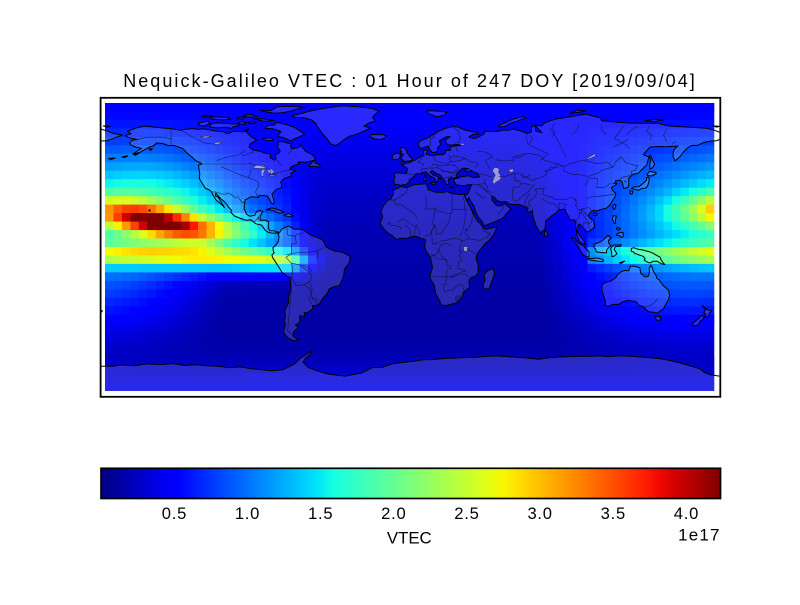  What do you see at coordinates (393, 513) in the screenshot?
I see `svg-text: 2.0` at bounding box center [393, 513].